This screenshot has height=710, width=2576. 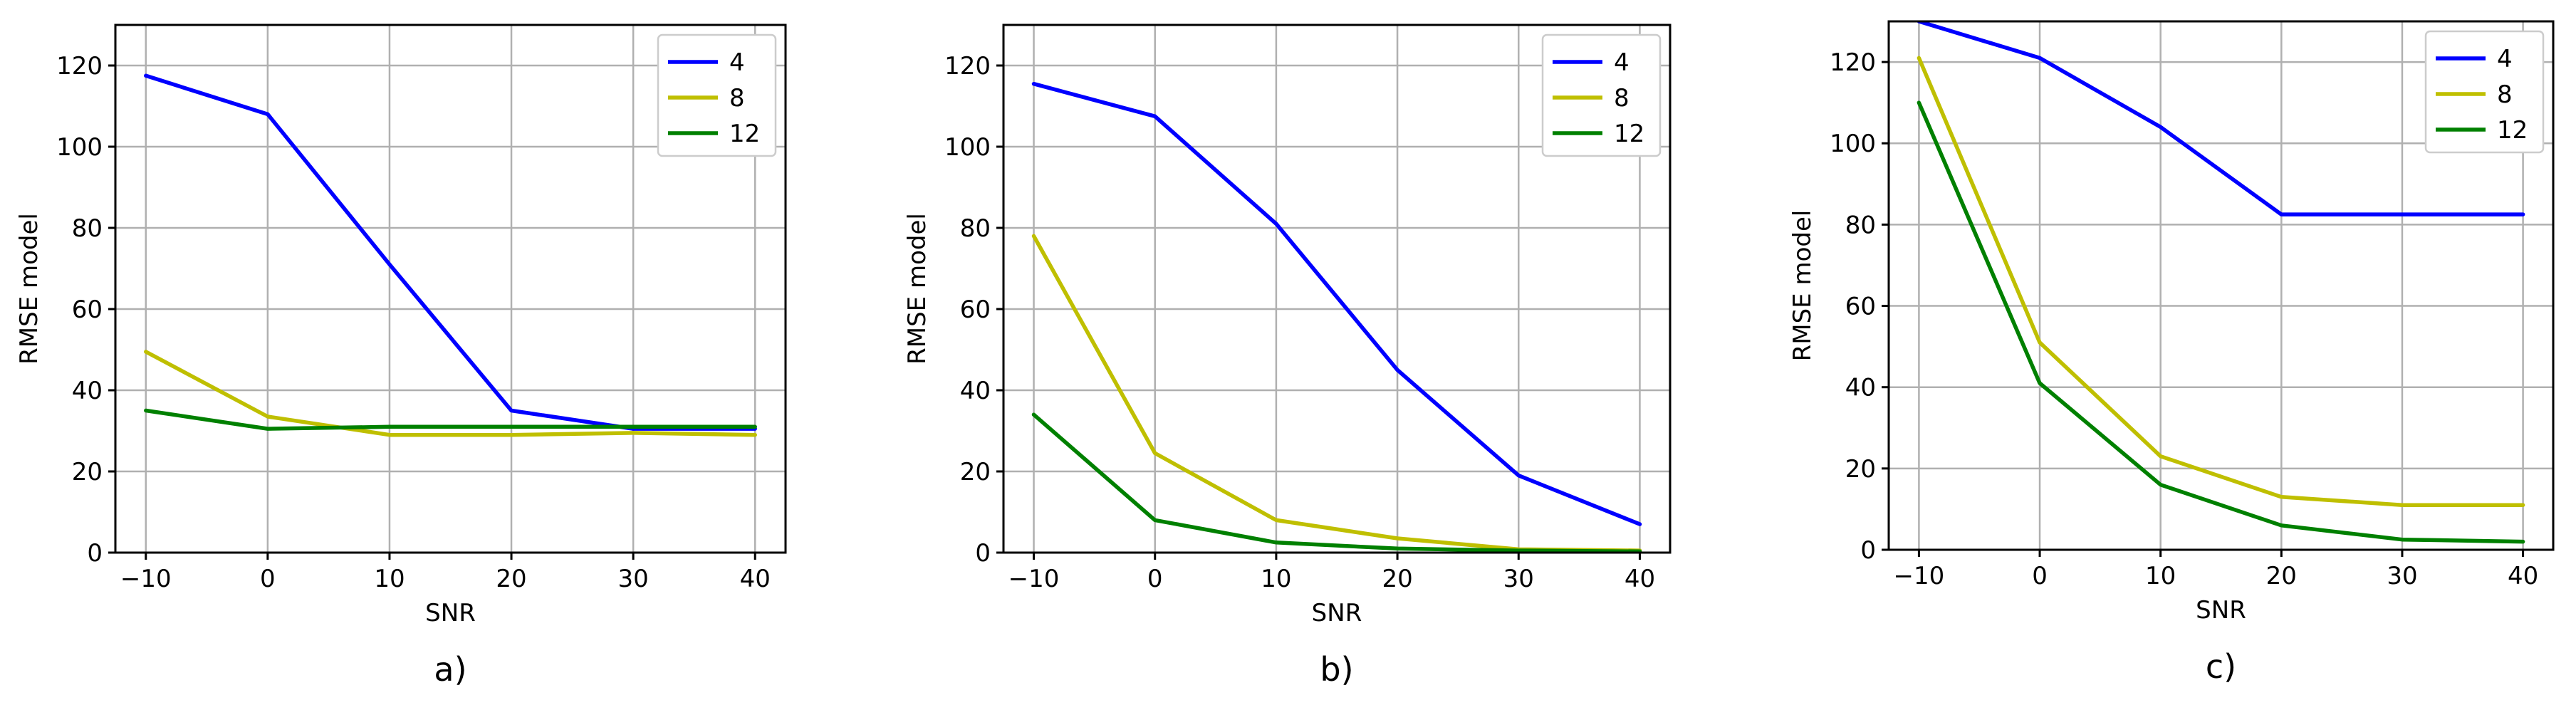 I want to click on panel-caption: c), so click(x=2221, y=666).